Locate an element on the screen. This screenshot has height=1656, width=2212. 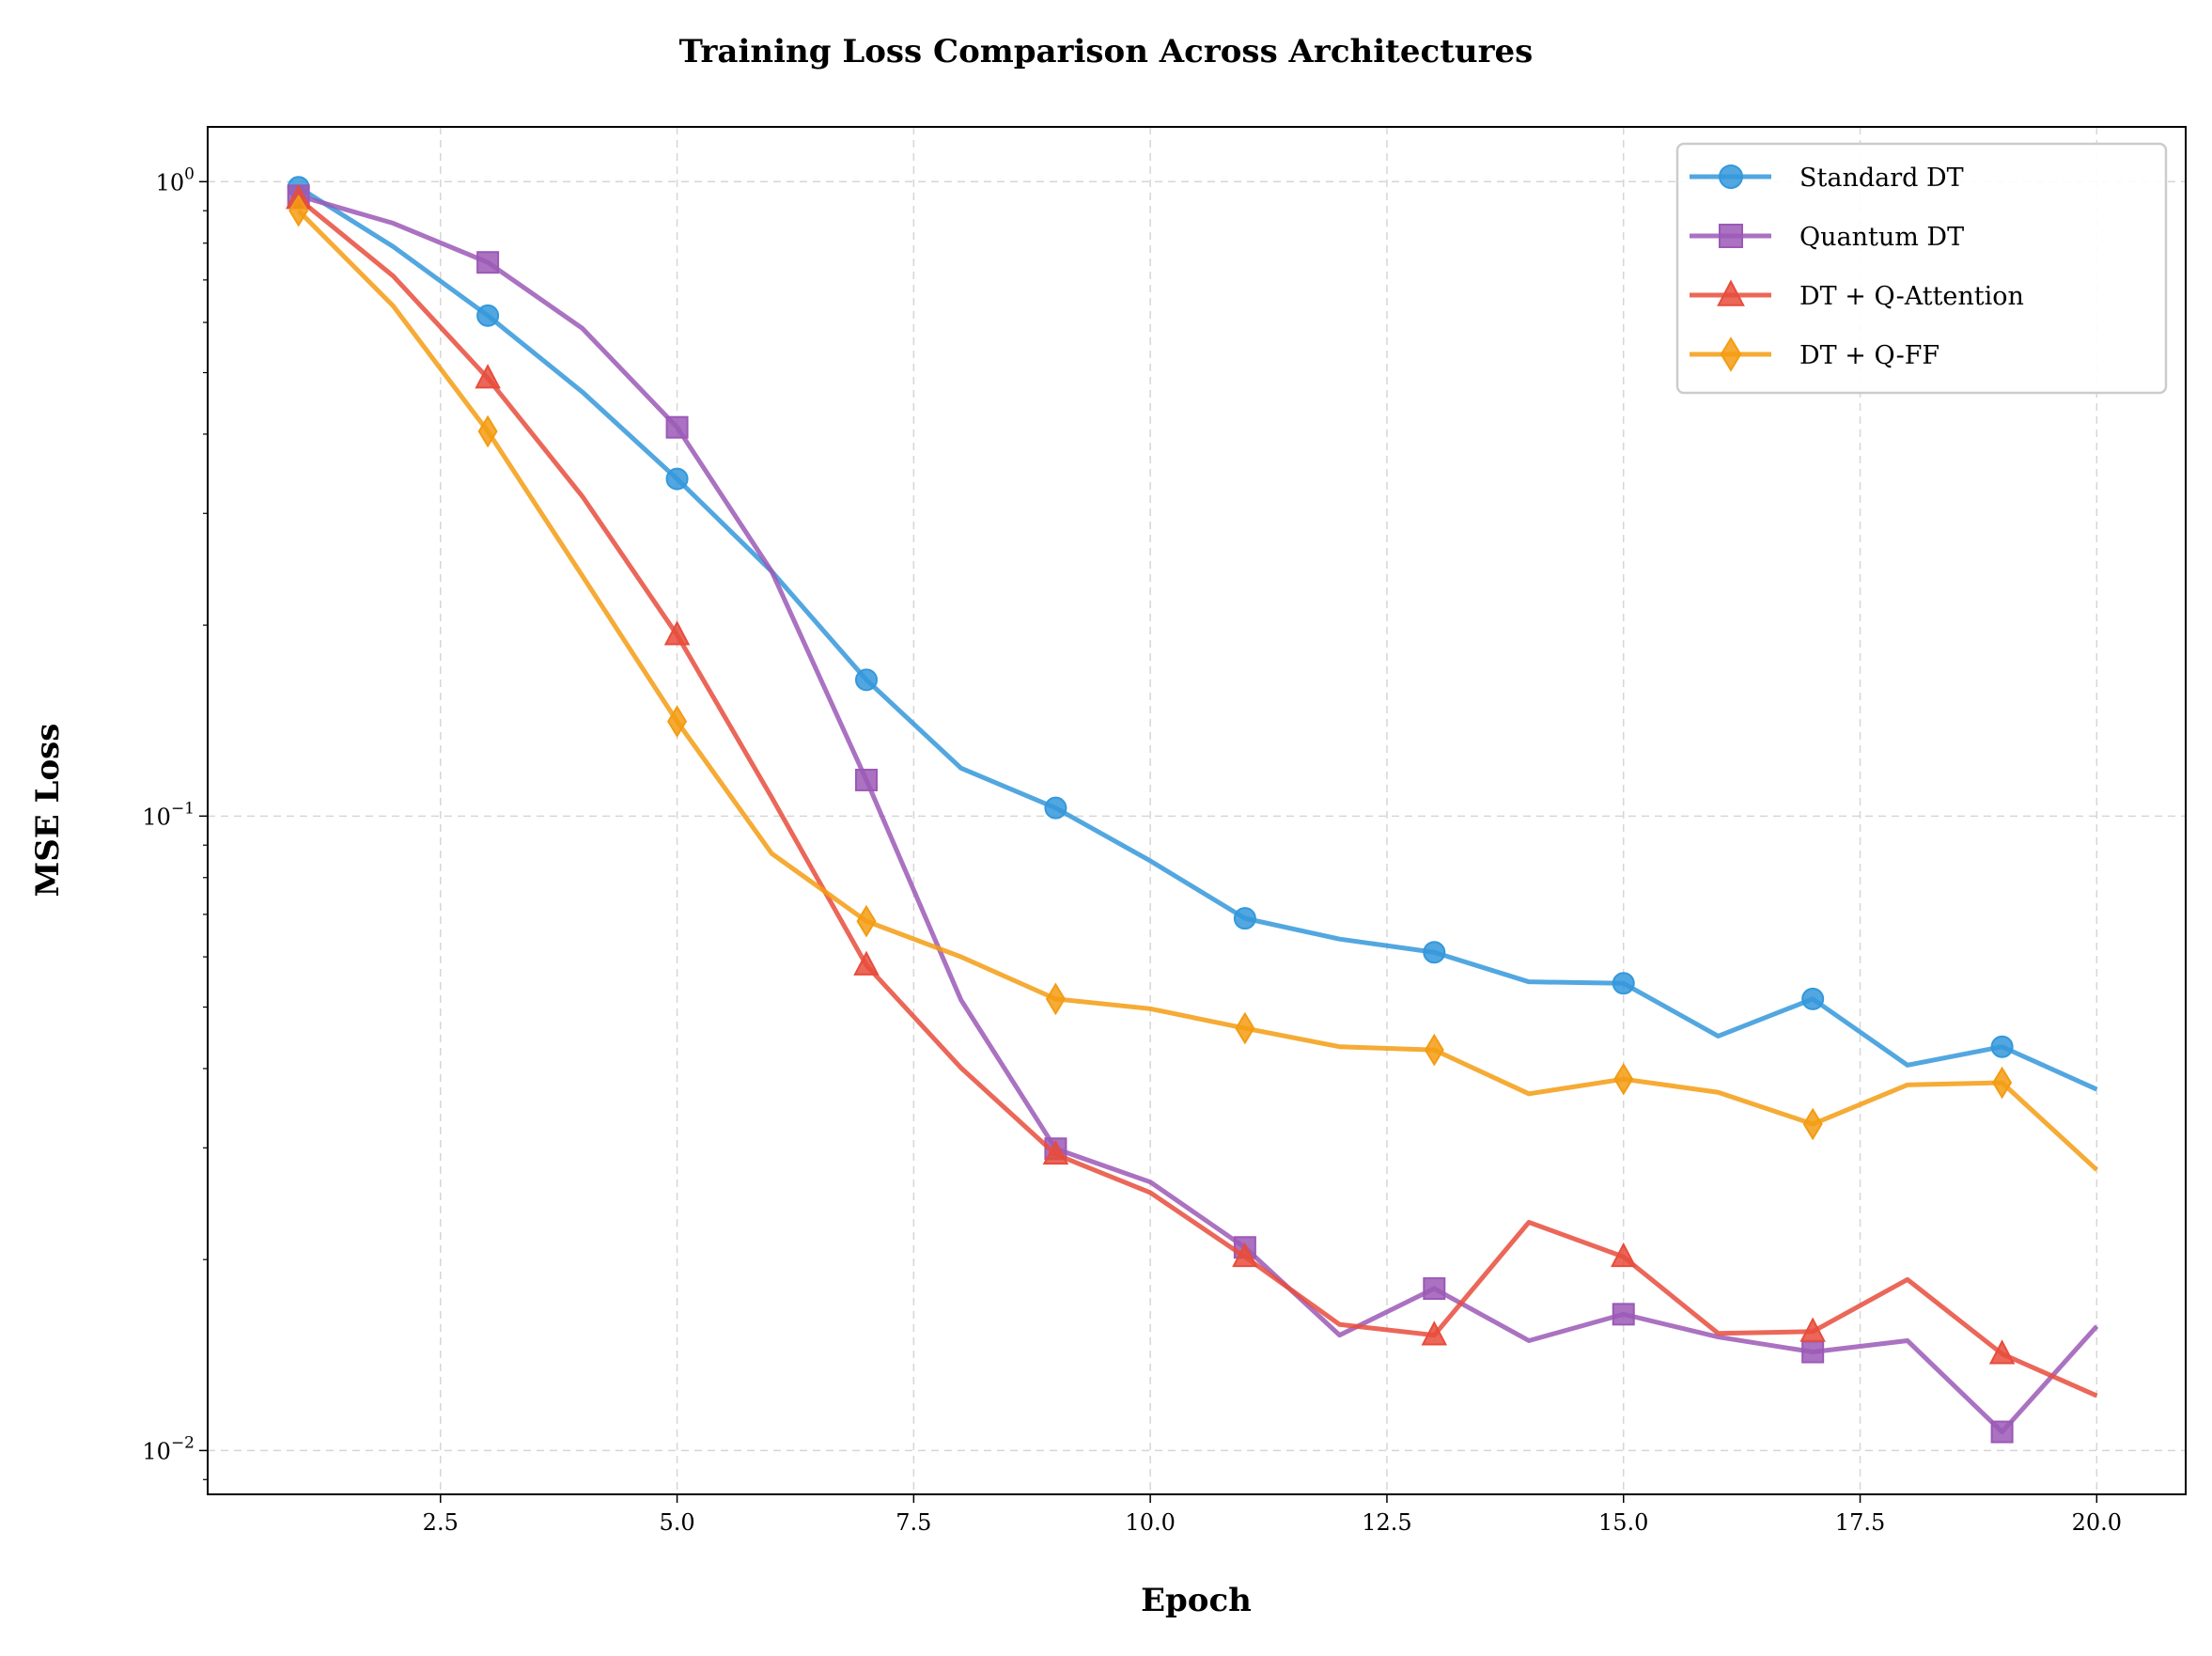
y-tick-label: 10⁰ is located at coordinates (175, 179).